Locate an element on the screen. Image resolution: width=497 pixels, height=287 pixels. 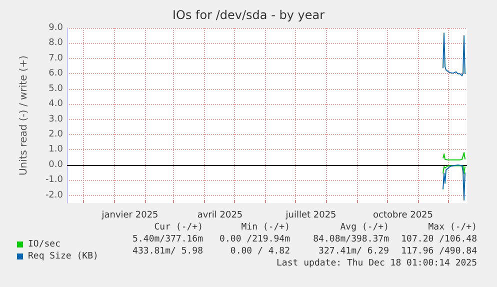
text: 0.00 /219.94m is located at coordinates (255, 239).